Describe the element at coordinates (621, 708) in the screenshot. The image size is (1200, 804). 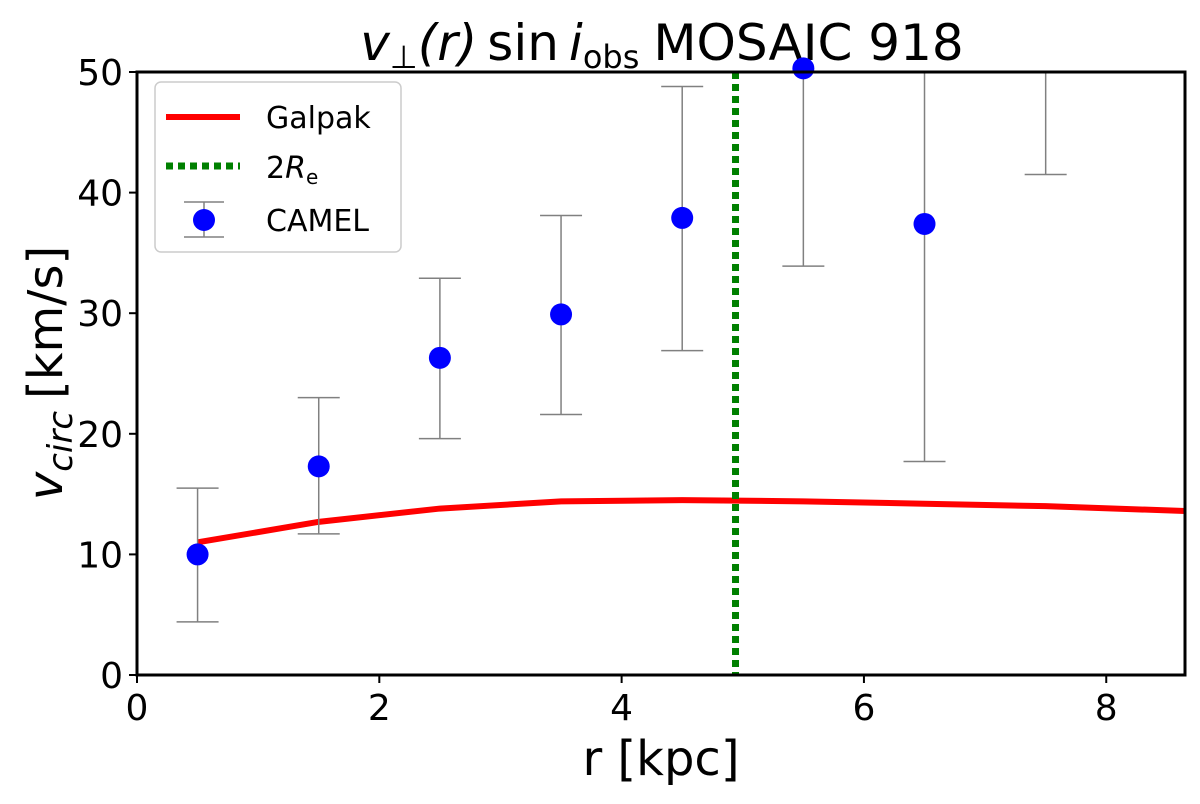
I see `x-tick-label: 4` at that location.